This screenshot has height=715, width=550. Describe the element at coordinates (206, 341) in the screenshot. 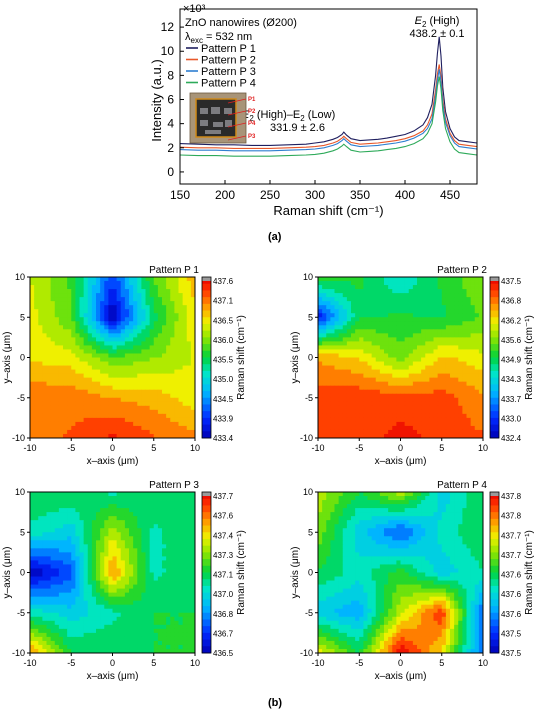

I see `colorbar-segment` at that location.